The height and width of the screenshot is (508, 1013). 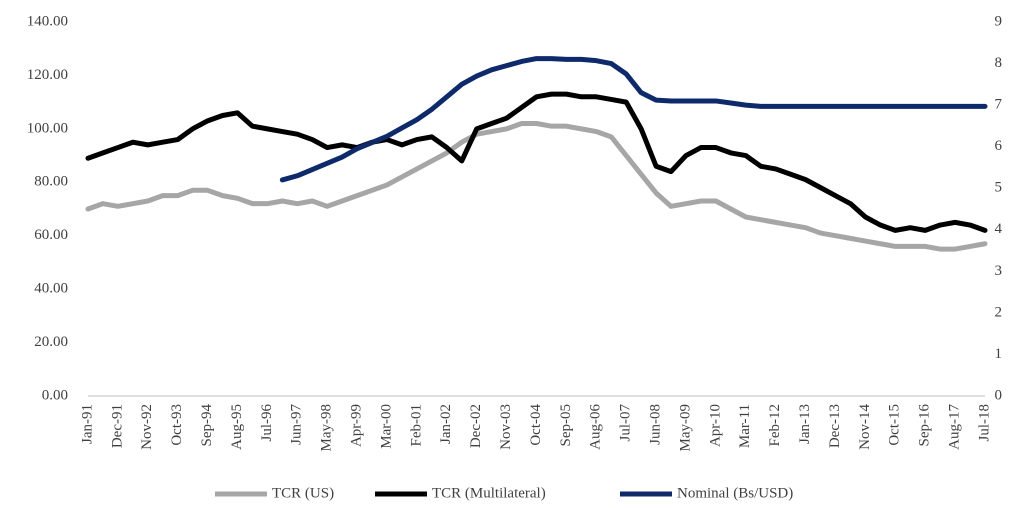 I want to click on x-tick-label: Aug-06, so click(x=596, y=427).